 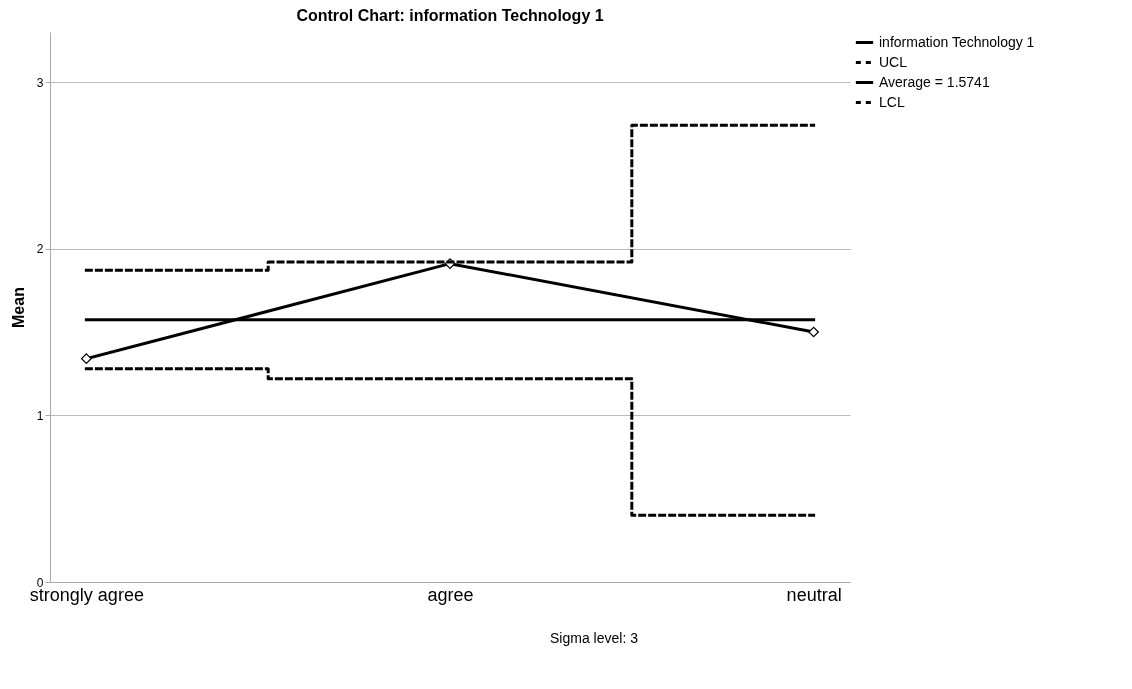 I want to click on legend-label: UCL, so click(x=893, y=61).